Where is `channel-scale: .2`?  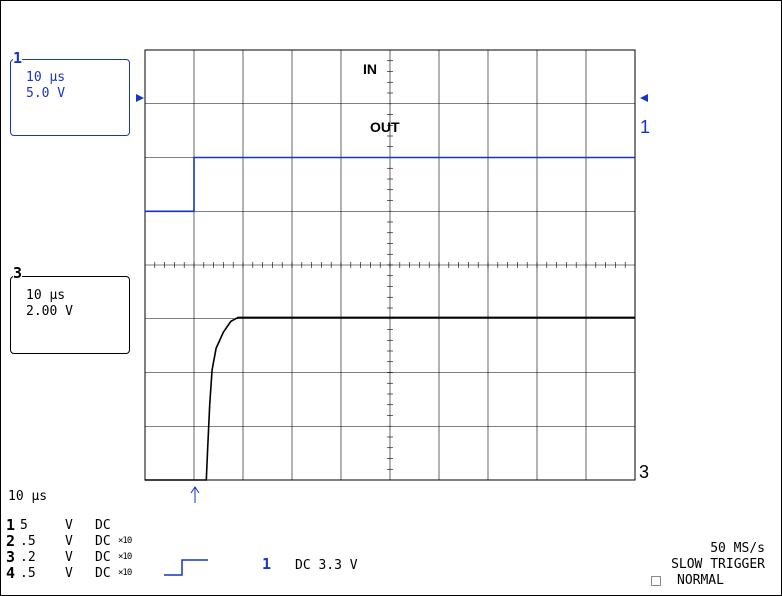
channel-scale: .2 is located at coordinates (28, 557).